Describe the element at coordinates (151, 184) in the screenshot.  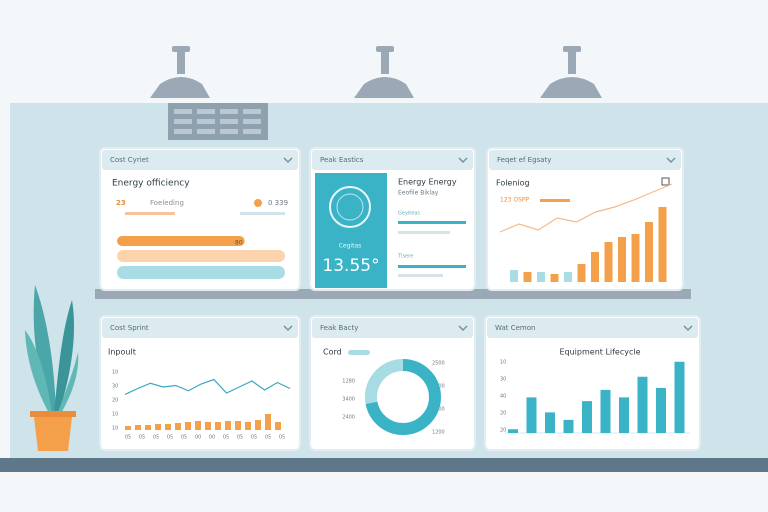
I see `panel-title: Energy officiency` at that location.